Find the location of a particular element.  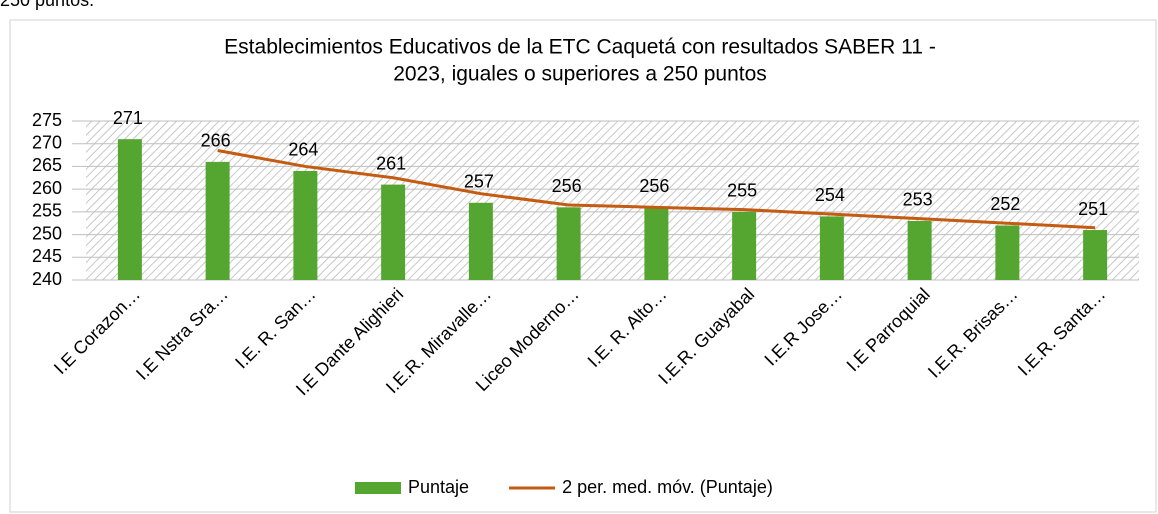

x-tick-label: I.E Parroquial is located at coordinates (888, 329).